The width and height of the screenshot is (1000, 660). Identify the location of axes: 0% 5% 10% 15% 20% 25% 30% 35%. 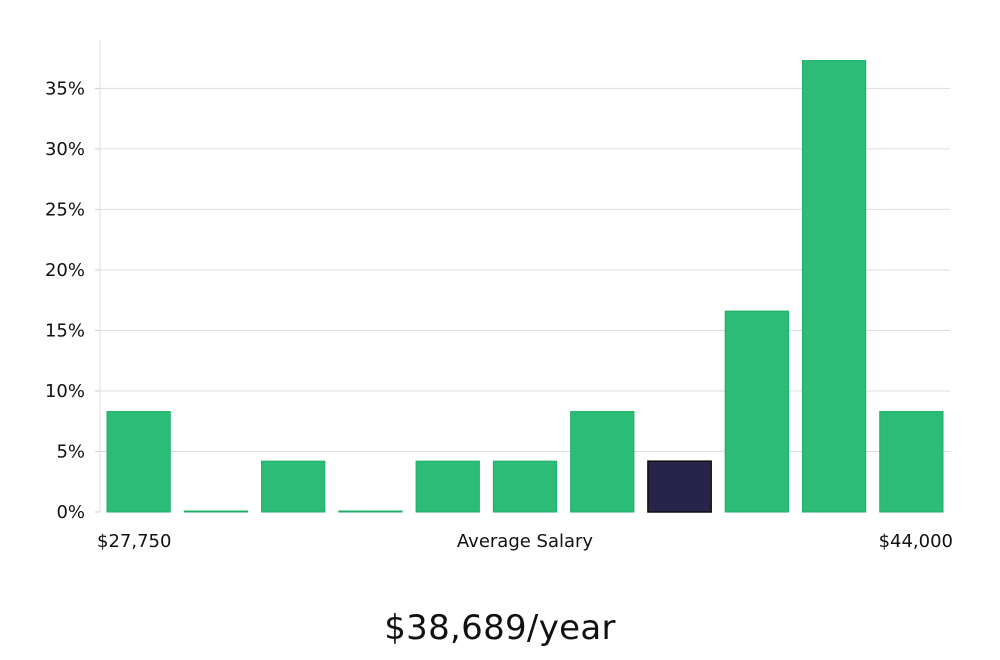
(73, 281).